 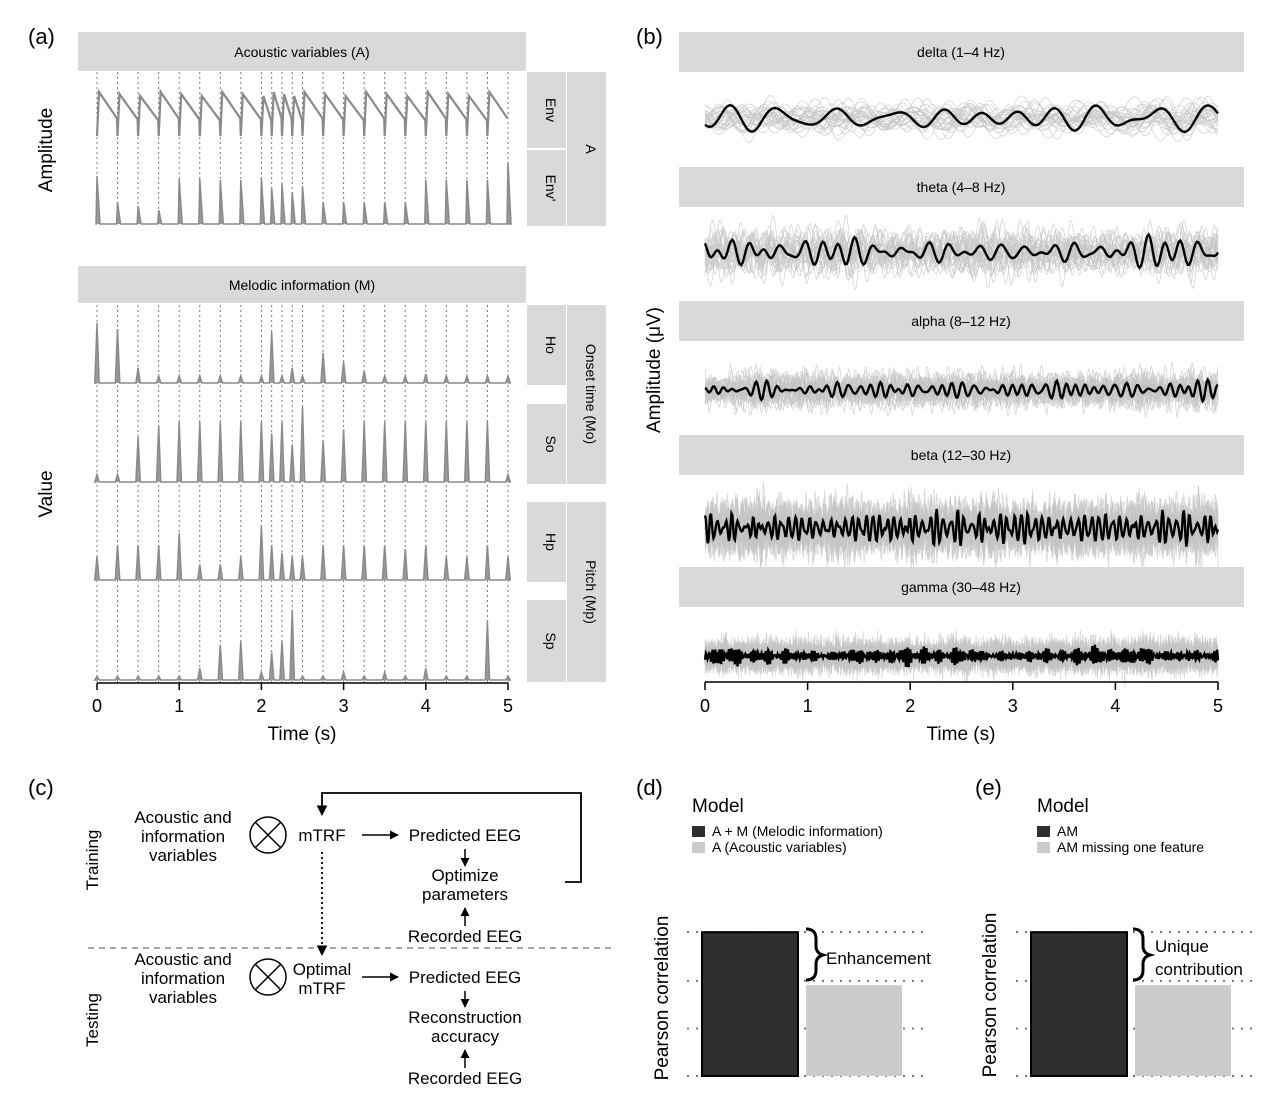 I want to click on band-label: theta (4–8 Hz), so click(x=961, y=187).